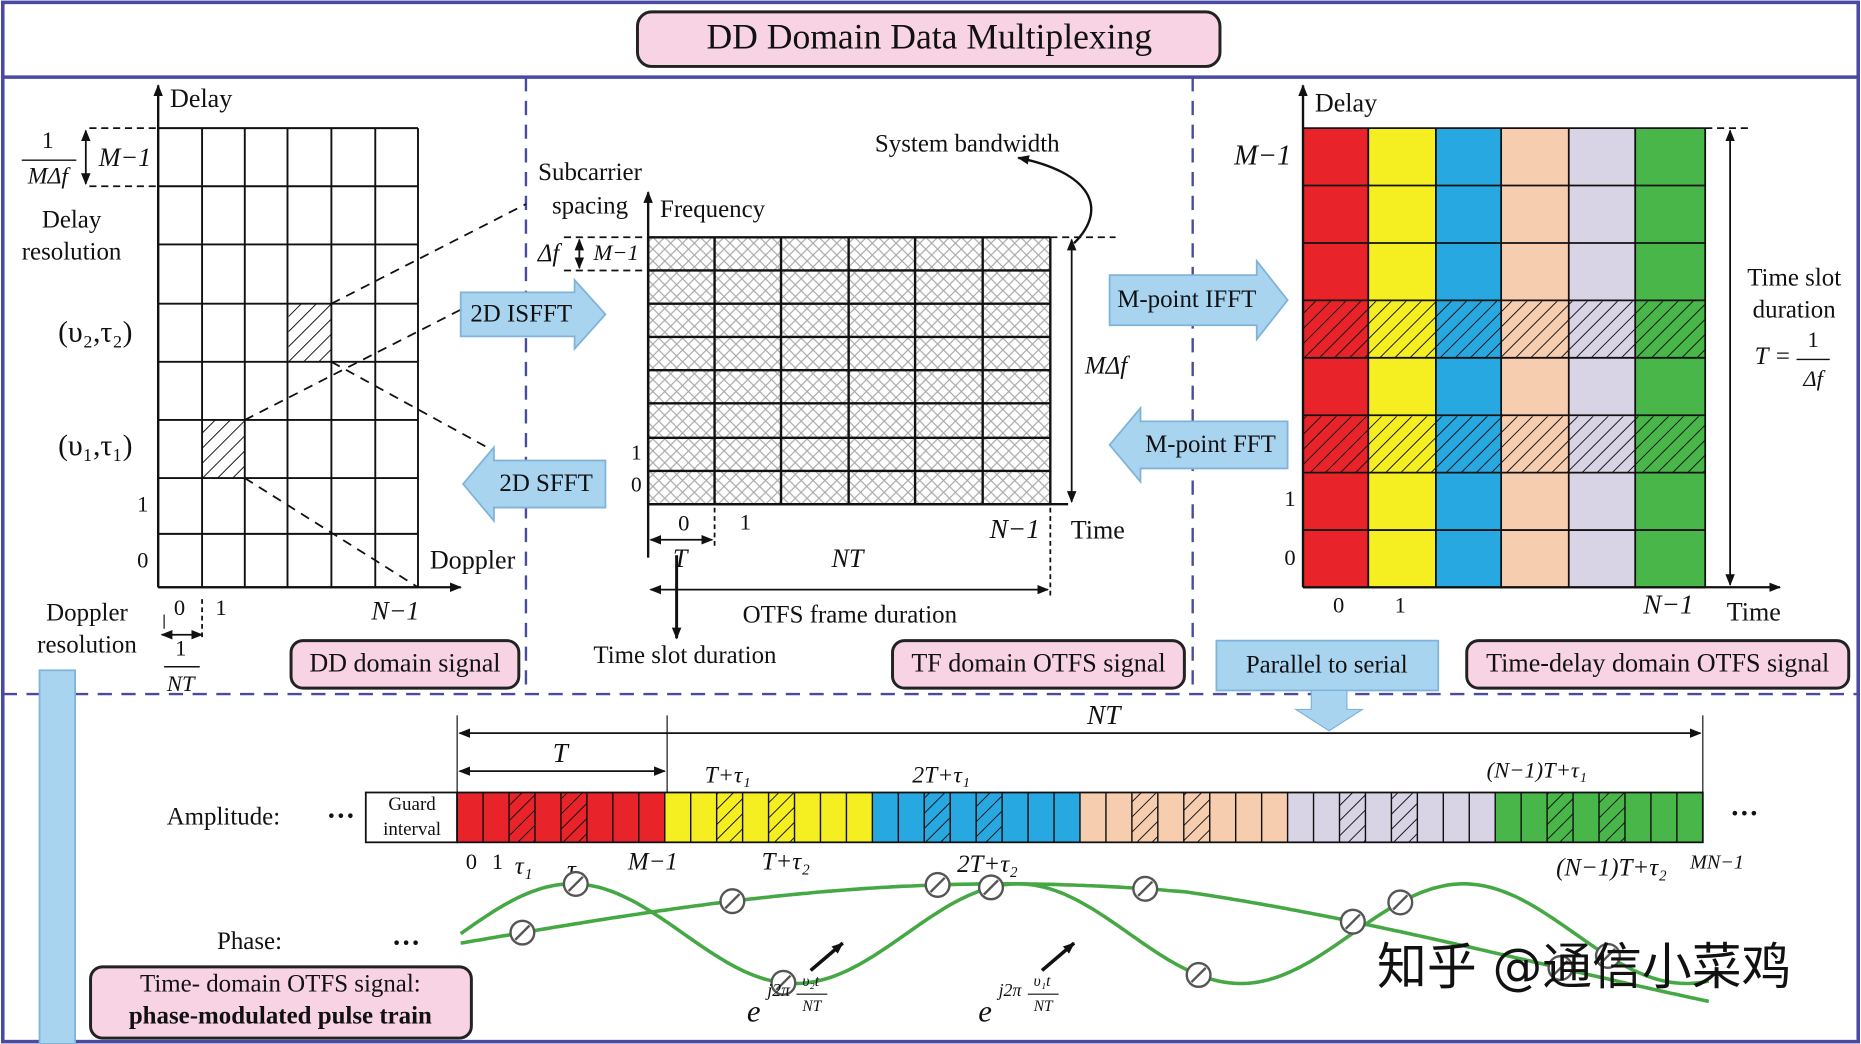 This screenshot has height=1044, width=1861. Describe the element at coordinates (95, 332) in the screenshot. I see `label: (υ₂,τ₂)` at that location.